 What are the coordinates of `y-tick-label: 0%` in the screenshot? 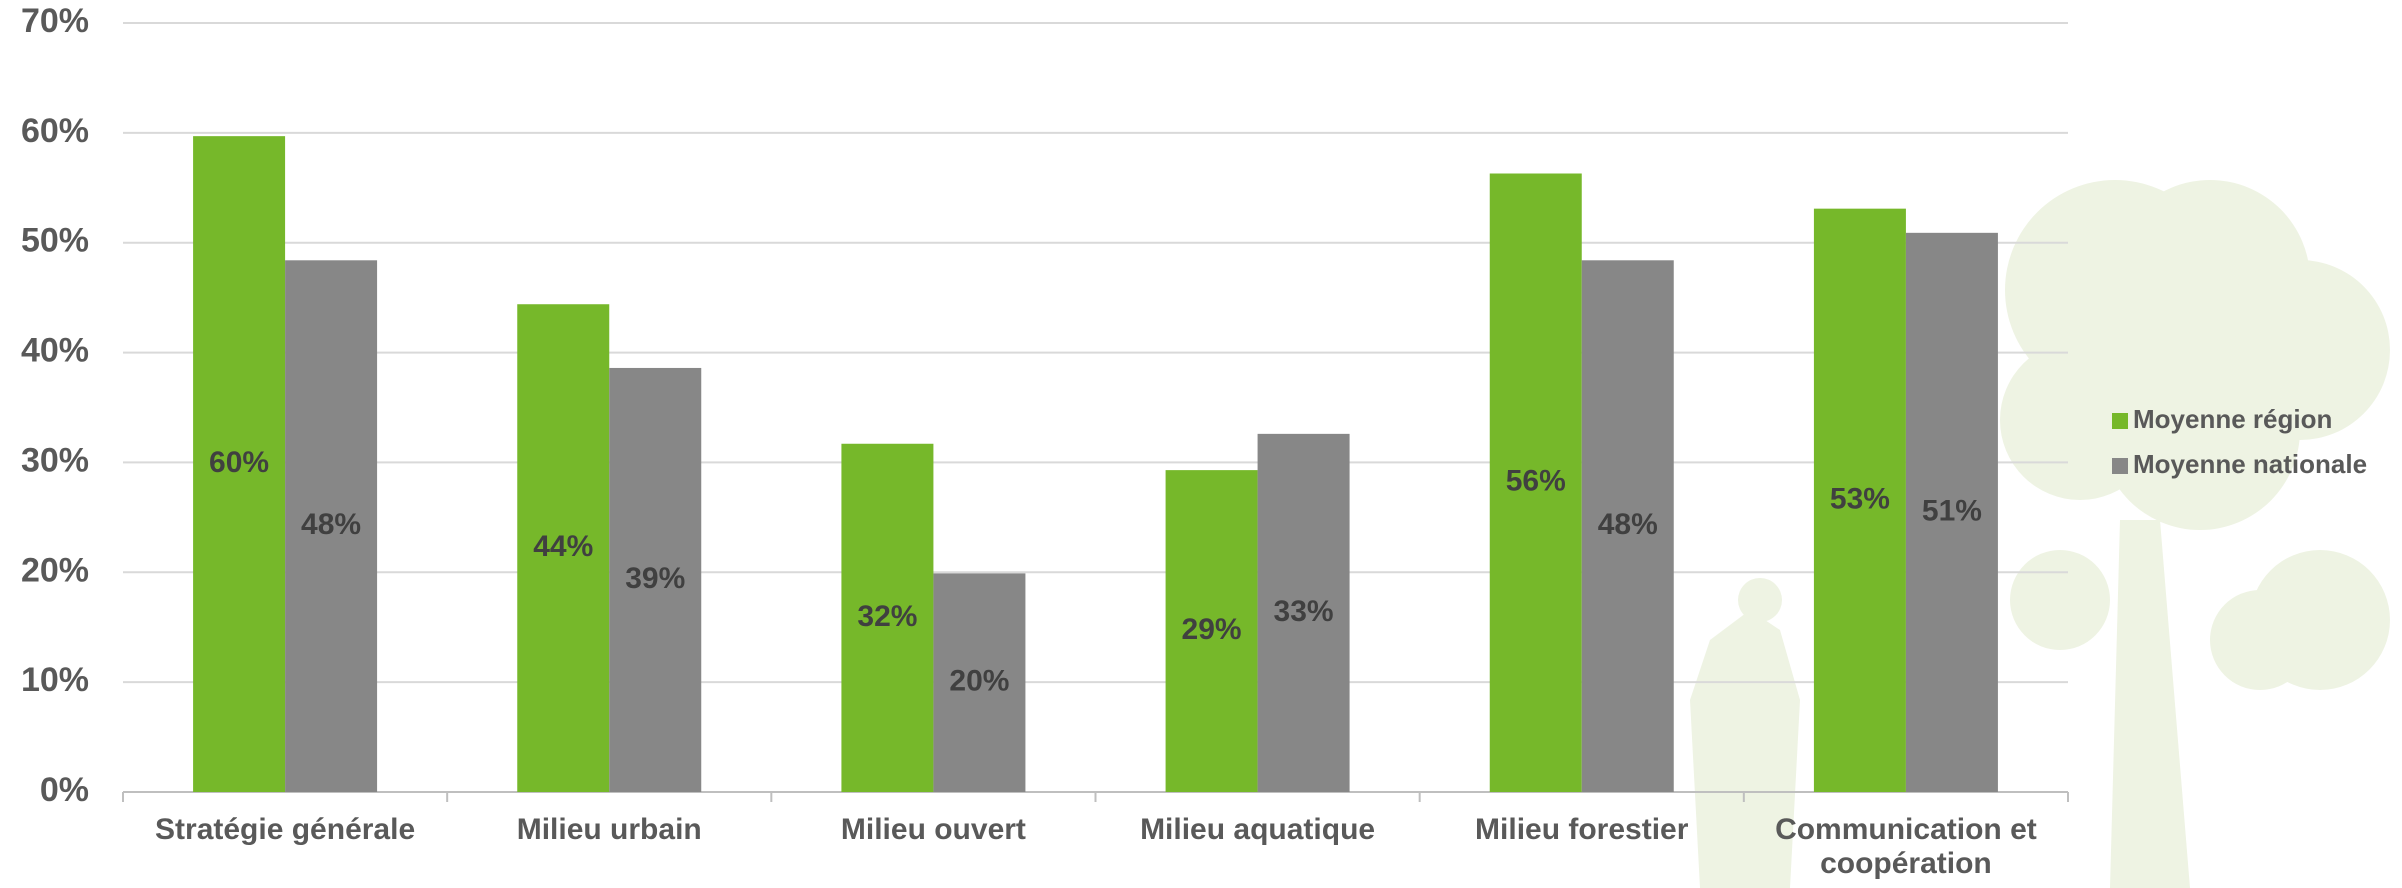 It's located at (64, 790).